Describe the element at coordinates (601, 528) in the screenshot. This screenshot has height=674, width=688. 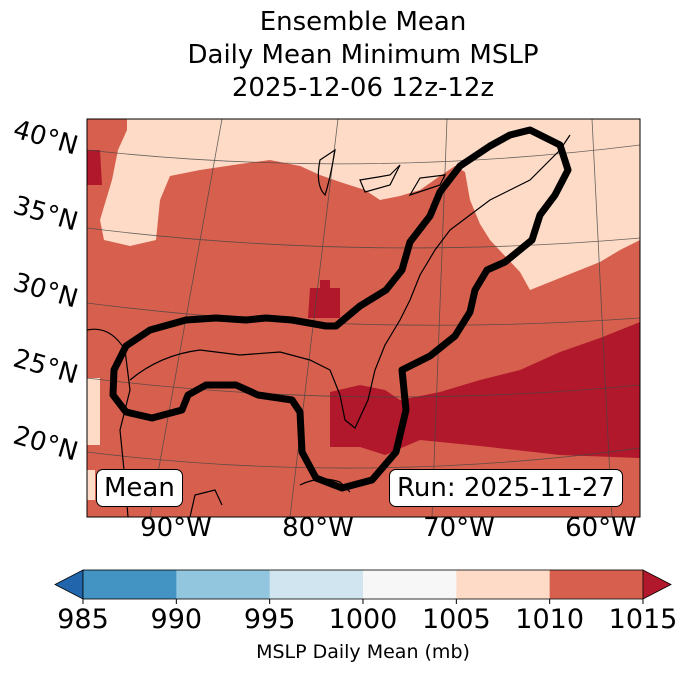
I see `lon-label-60w: 60°W` at that location.